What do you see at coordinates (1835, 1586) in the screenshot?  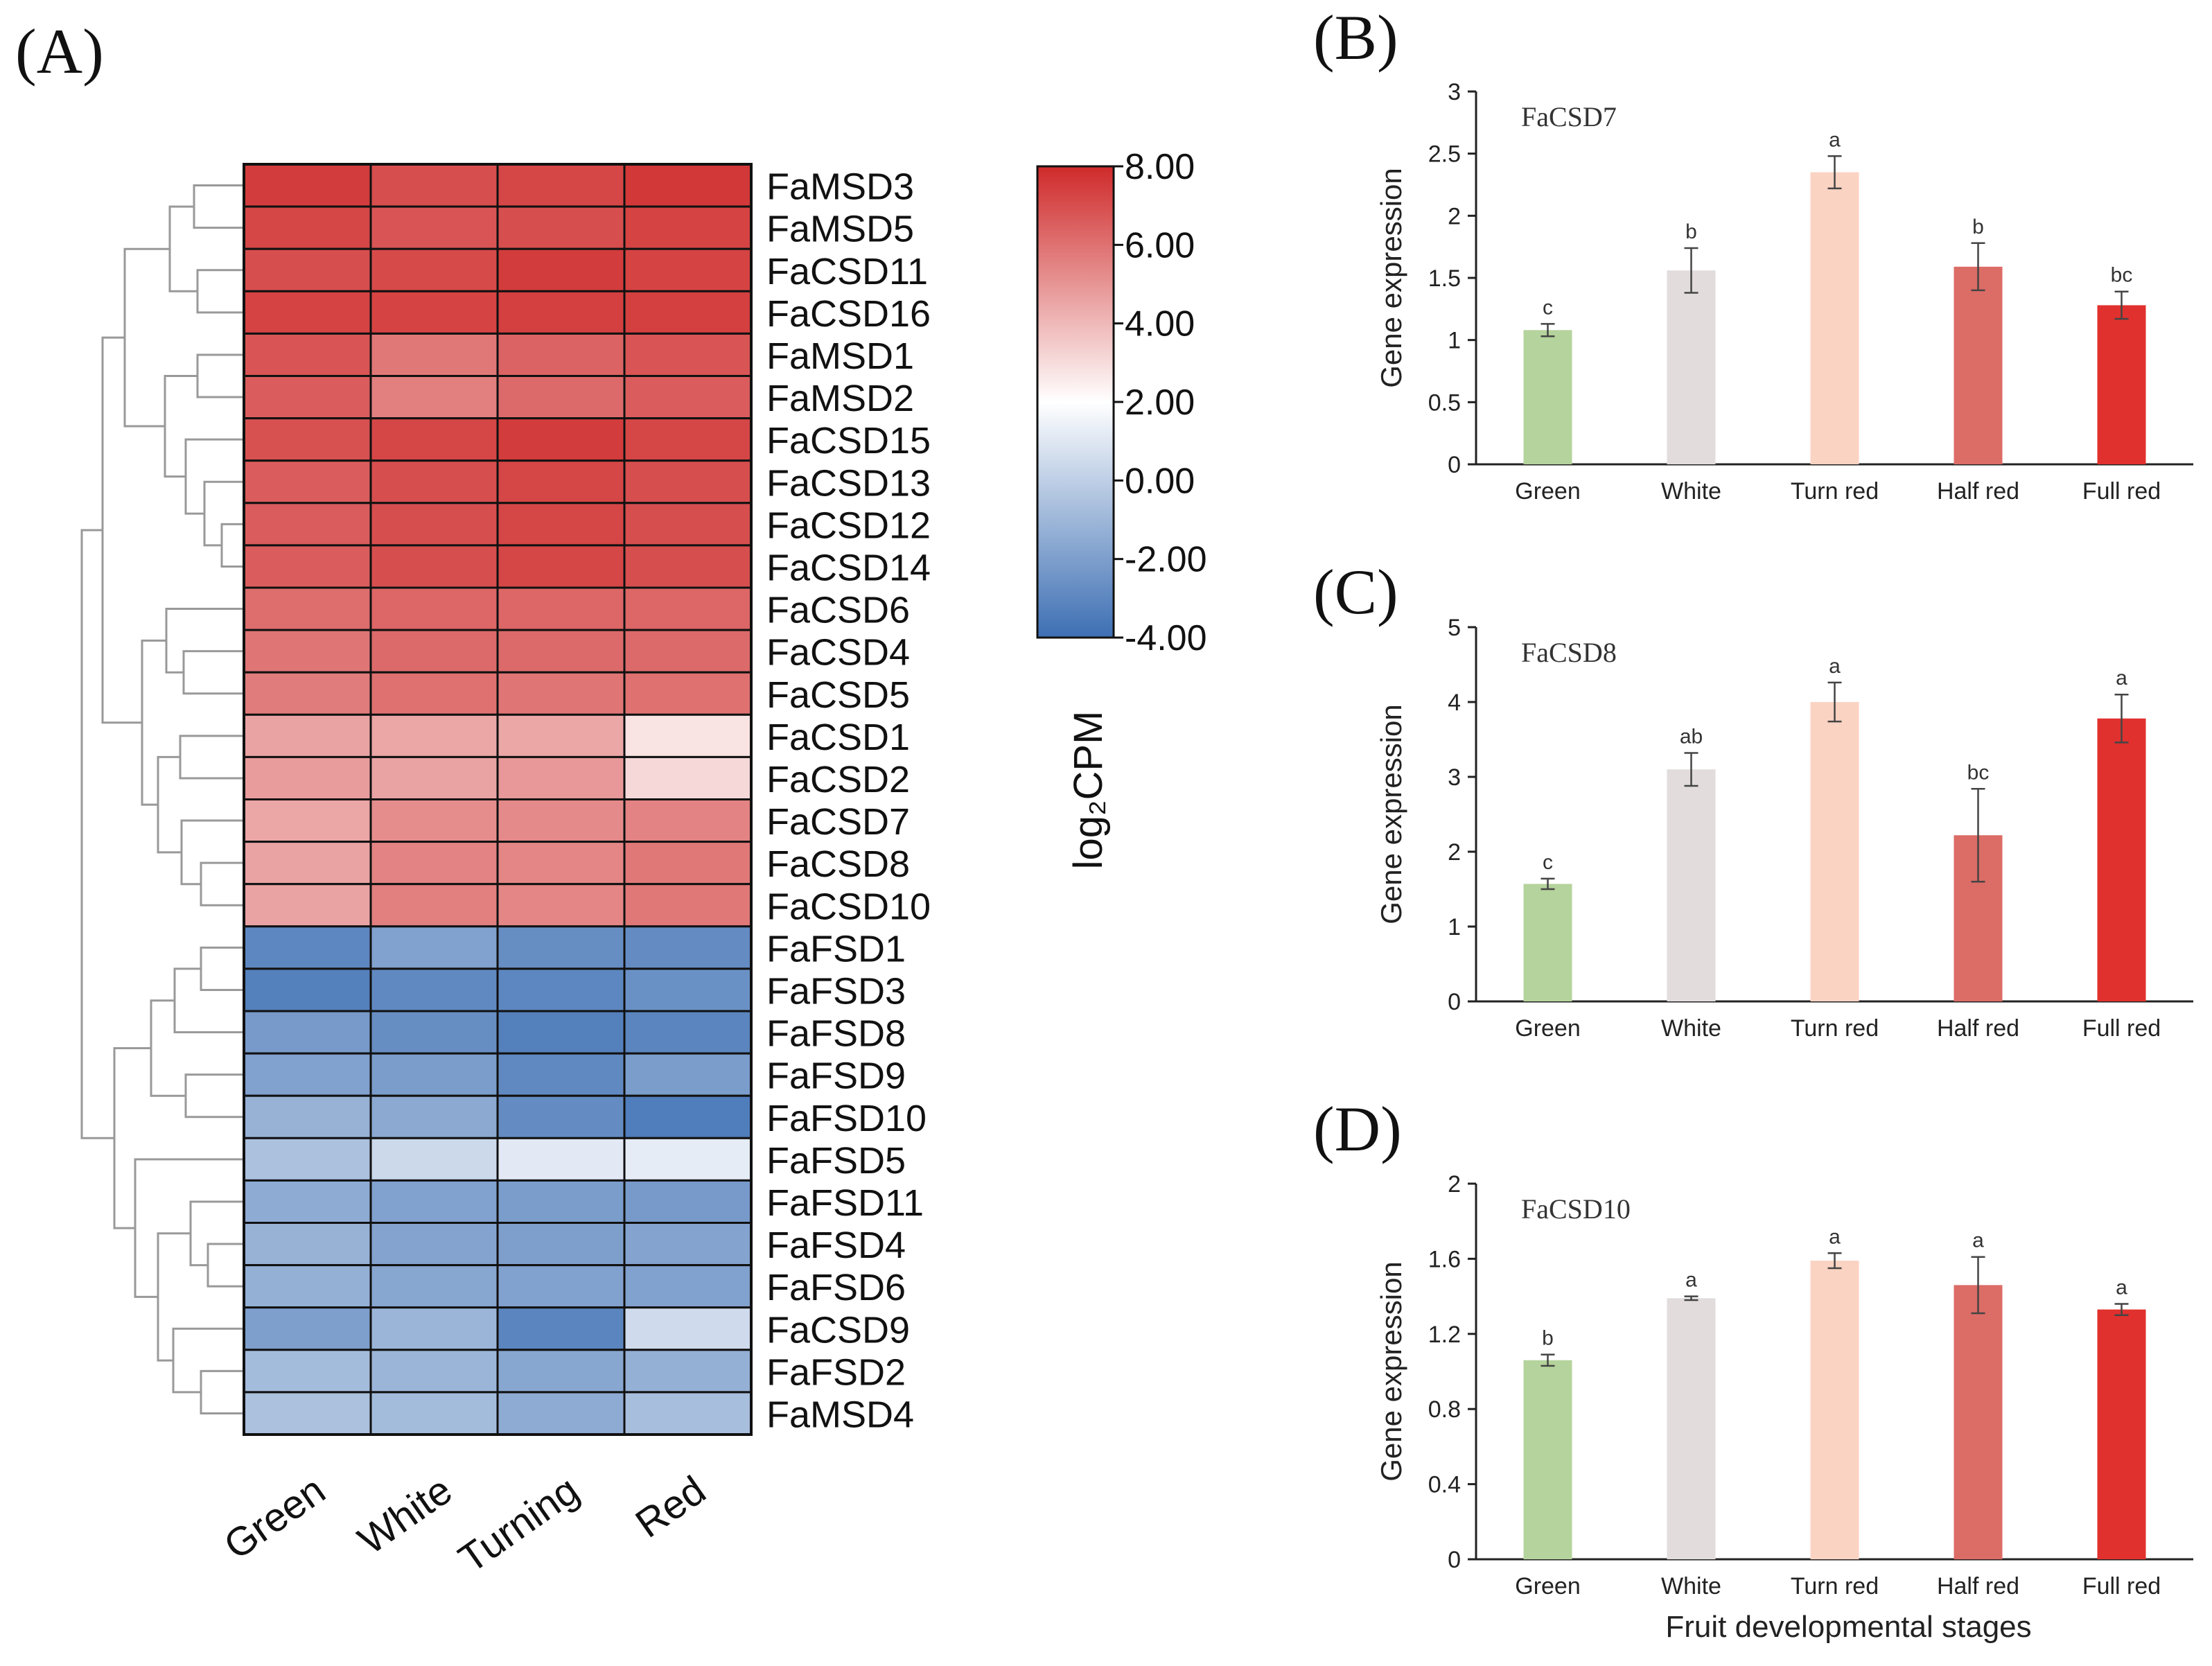 I see `x-tick-label-facsd10-turn-red: Turn red` at bounding box center [1835, 1586].